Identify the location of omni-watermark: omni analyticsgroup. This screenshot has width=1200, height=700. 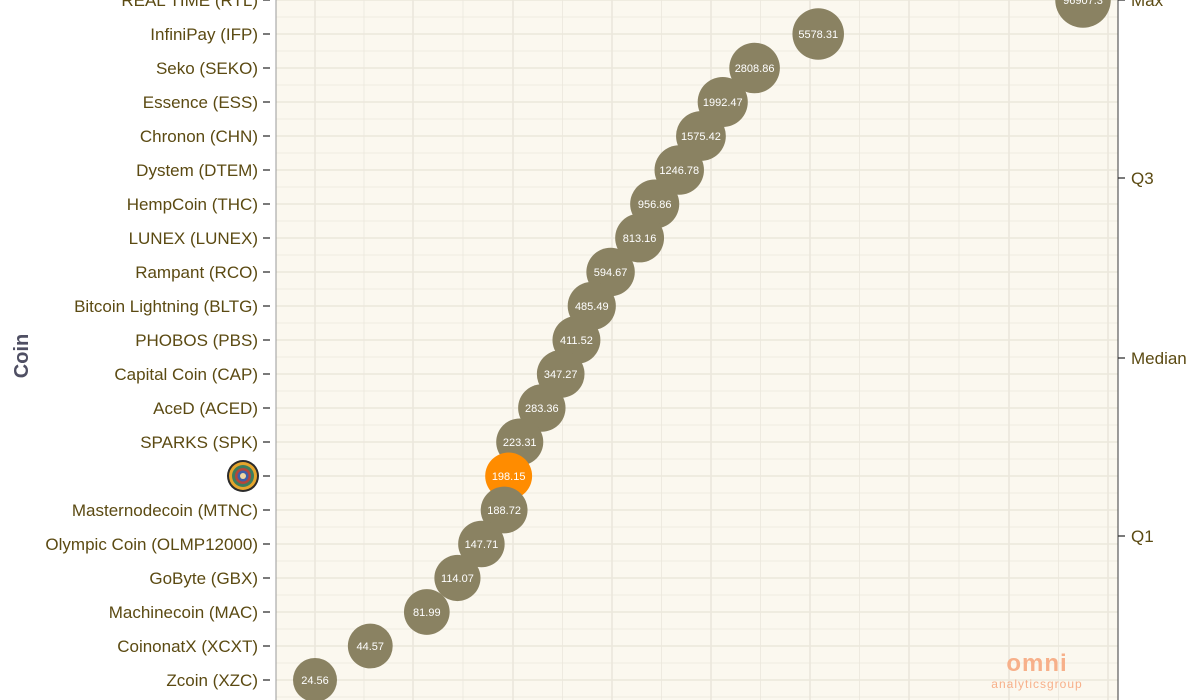
(1036, 670).